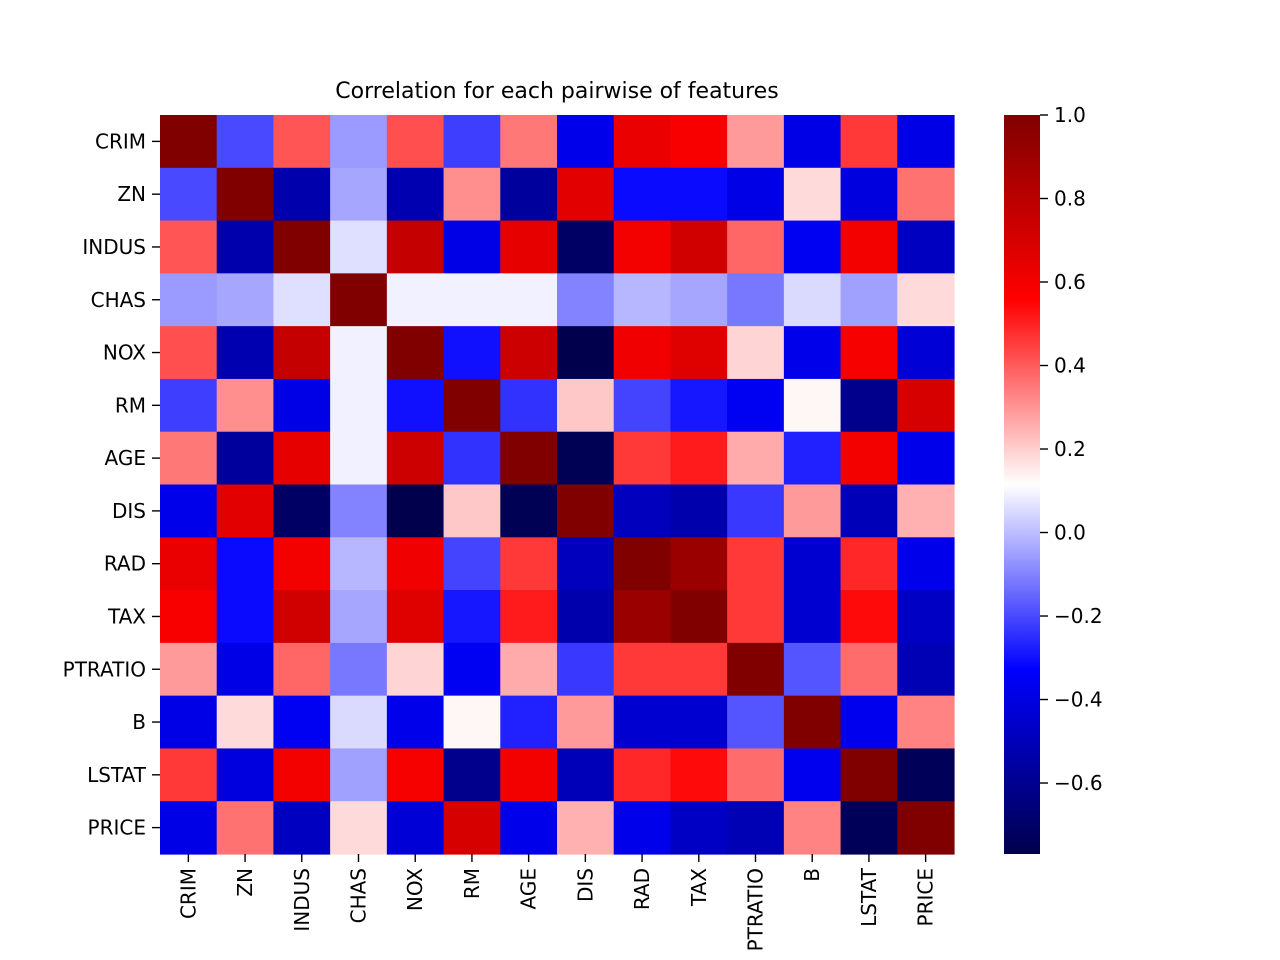 The width and height of the screenshot is (1280, 960). What do you see at coordinates (586, 247) in the screenshot?
I see `heatmap-cell-indus-dis` at bounding box center [586, 247].